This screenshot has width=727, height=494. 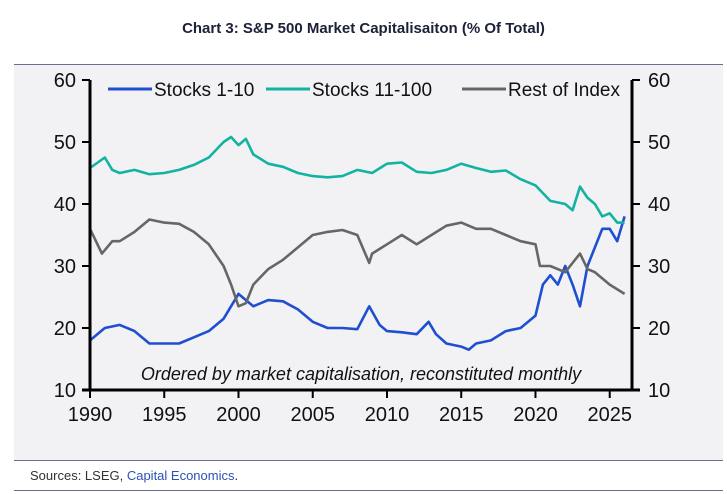 What do you see at coordinates (204, 90) in the screenshot?
I see `legend-label-0: Stocks 1-10` at bounding box center [204, 90].